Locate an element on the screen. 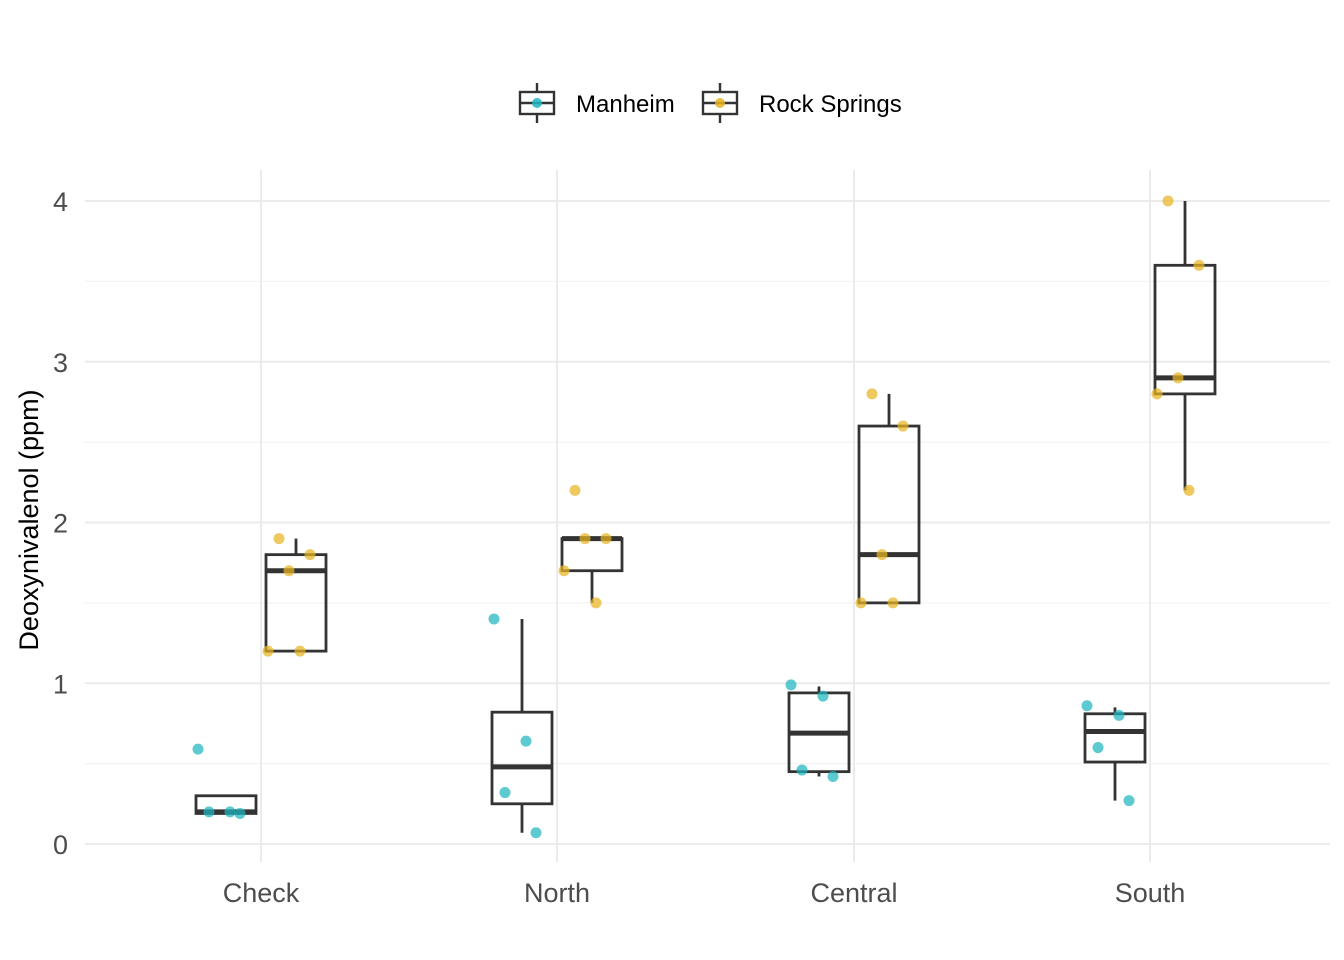 This screenshot has width=1344, height=960. x-tick-label: North is located at coordinates (557, 893).